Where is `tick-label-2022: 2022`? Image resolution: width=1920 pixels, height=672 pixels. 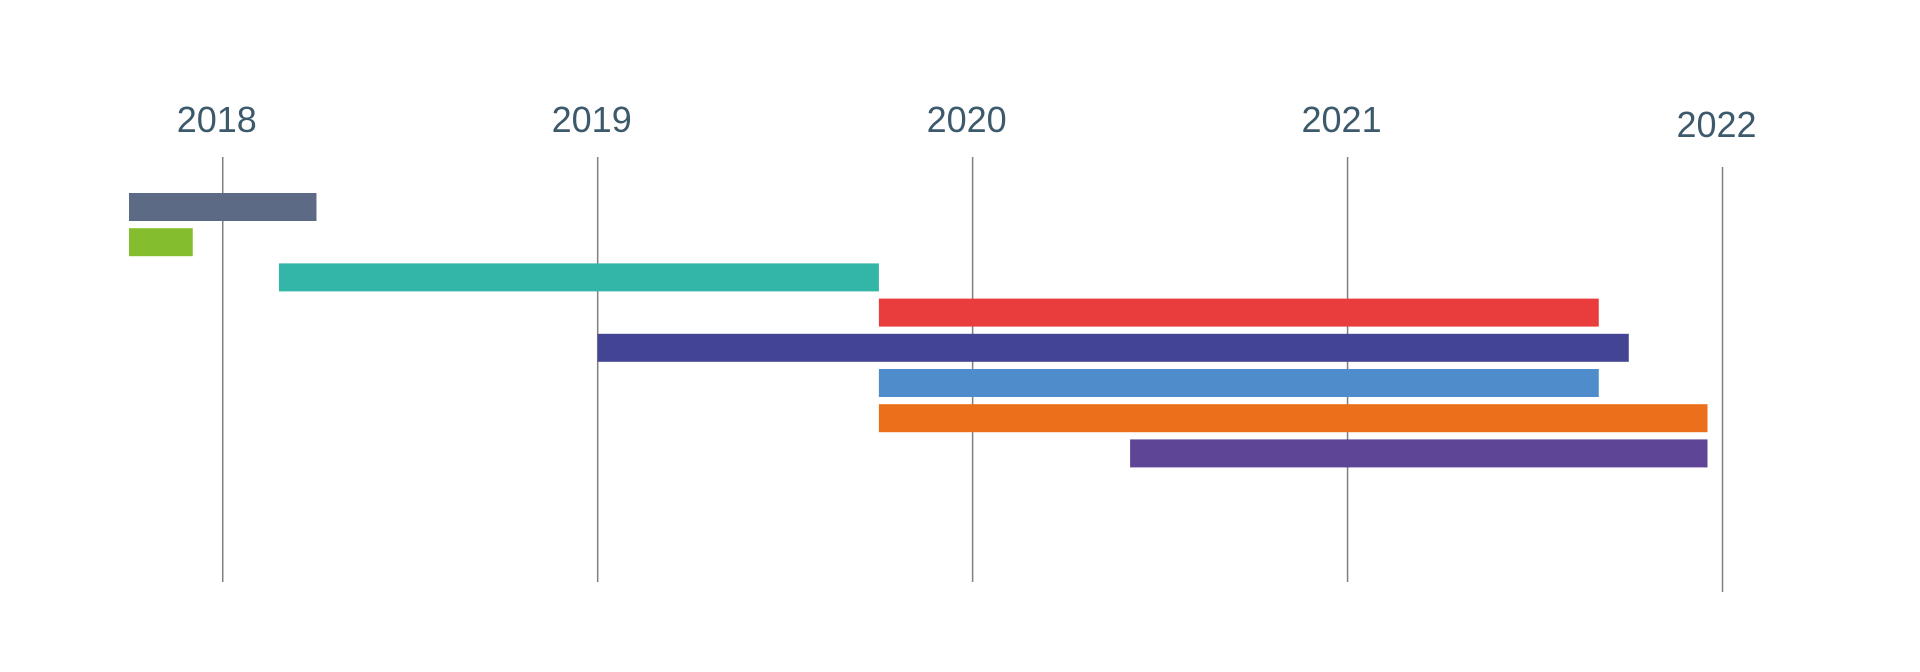
tick-label-2022: 2022 is located at coordinates (1716, 124).